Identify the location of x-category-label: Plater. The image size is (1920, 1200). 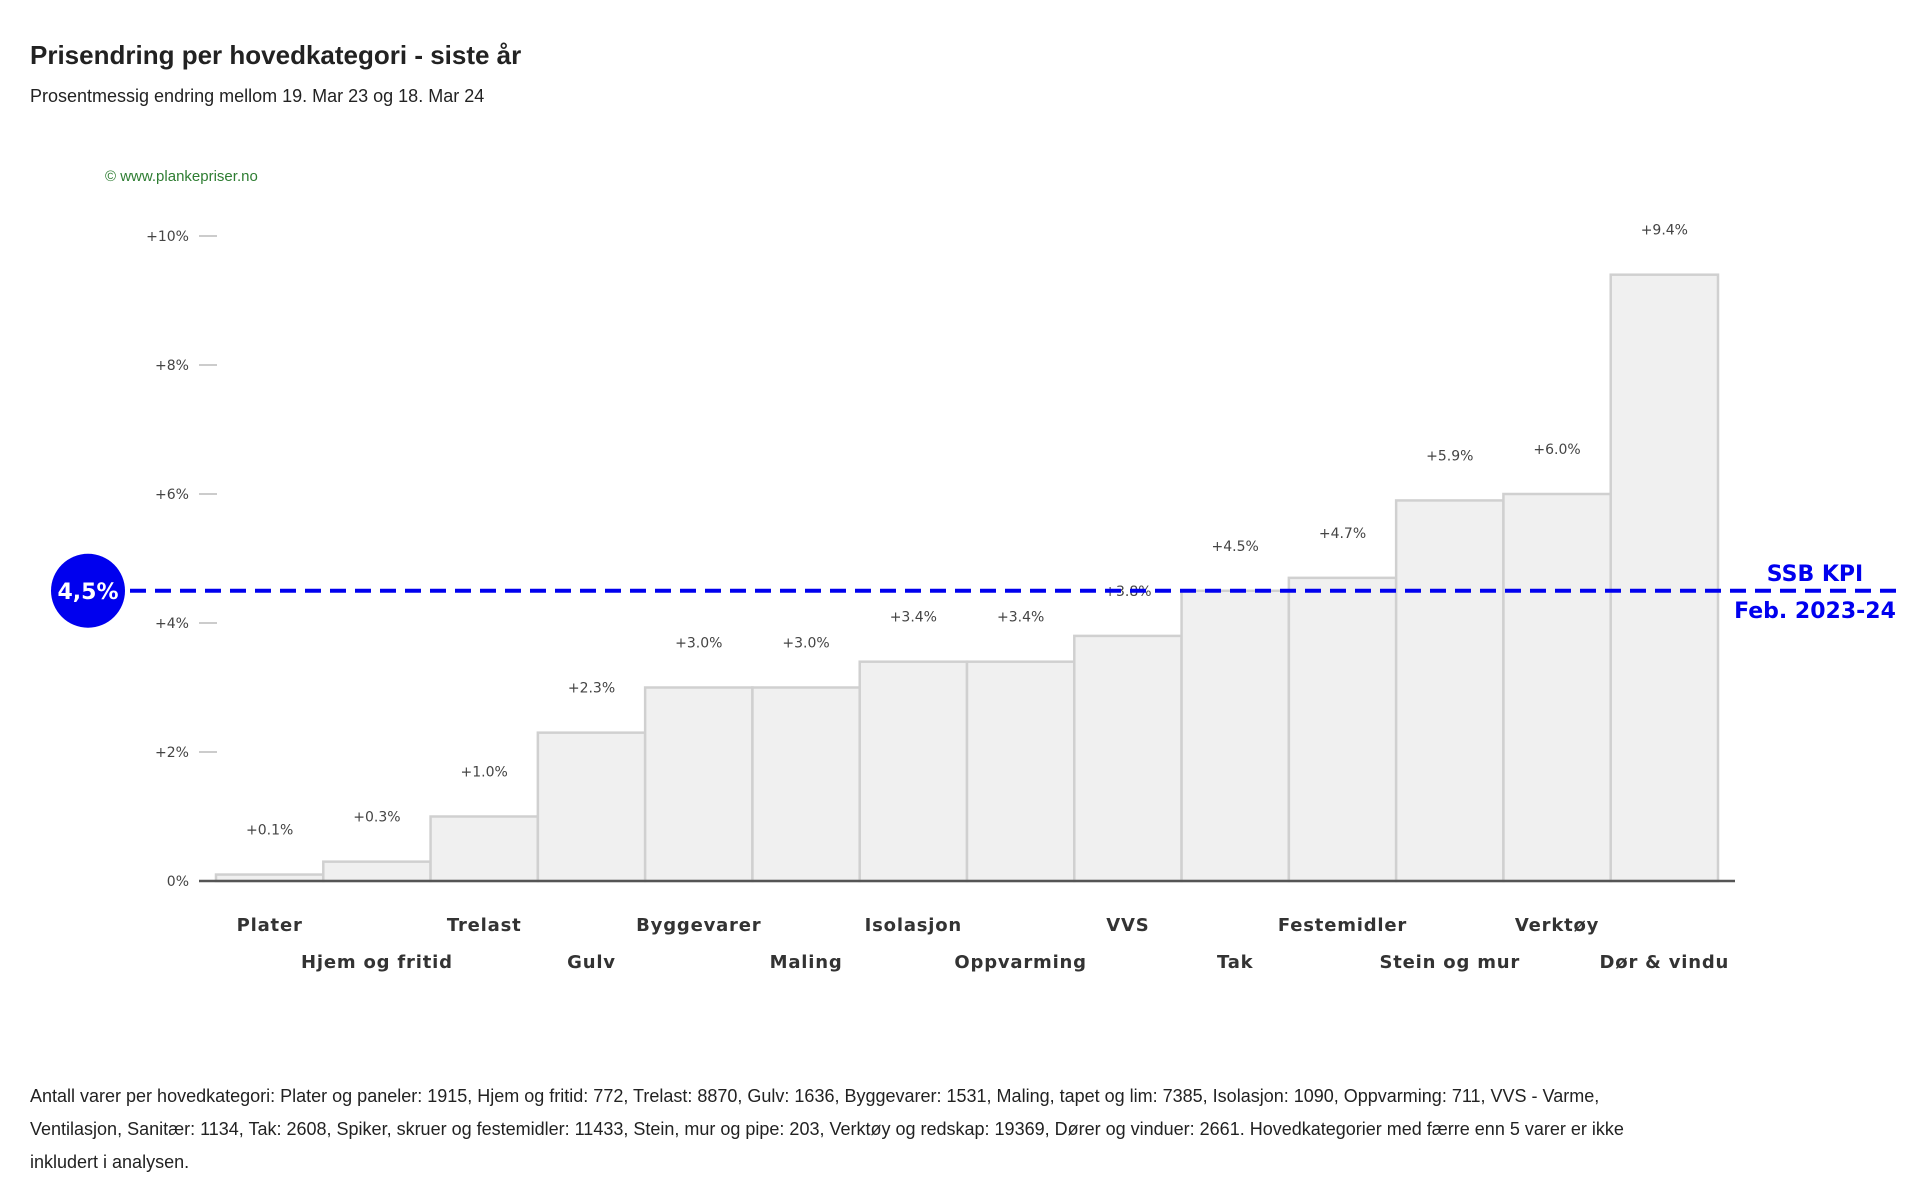
(270, 925).